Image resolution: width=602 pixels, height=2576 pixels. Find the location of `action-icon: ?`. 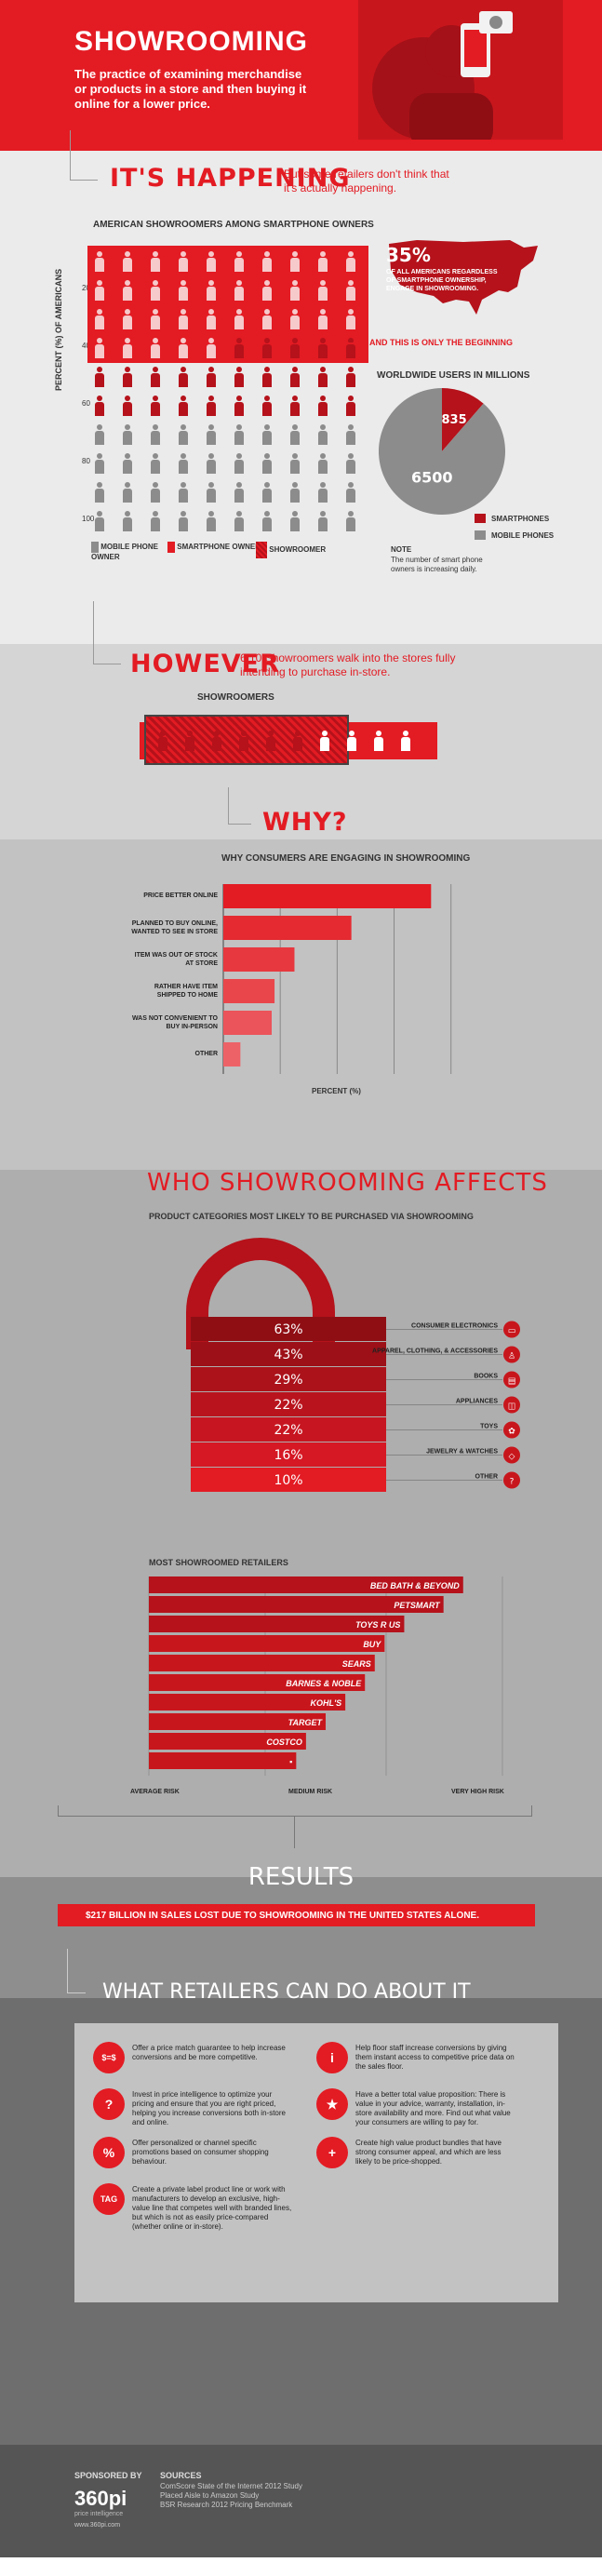

action-icon: ? is located at coordinates (109, 2104).